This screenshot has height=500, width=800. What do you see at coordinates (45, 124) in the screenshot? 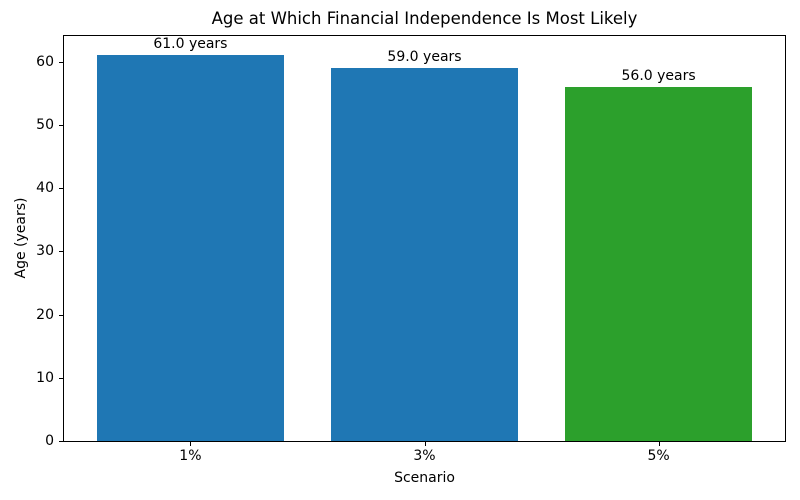
I see `y-tick-label: 50` at bounding box center [45, 124].